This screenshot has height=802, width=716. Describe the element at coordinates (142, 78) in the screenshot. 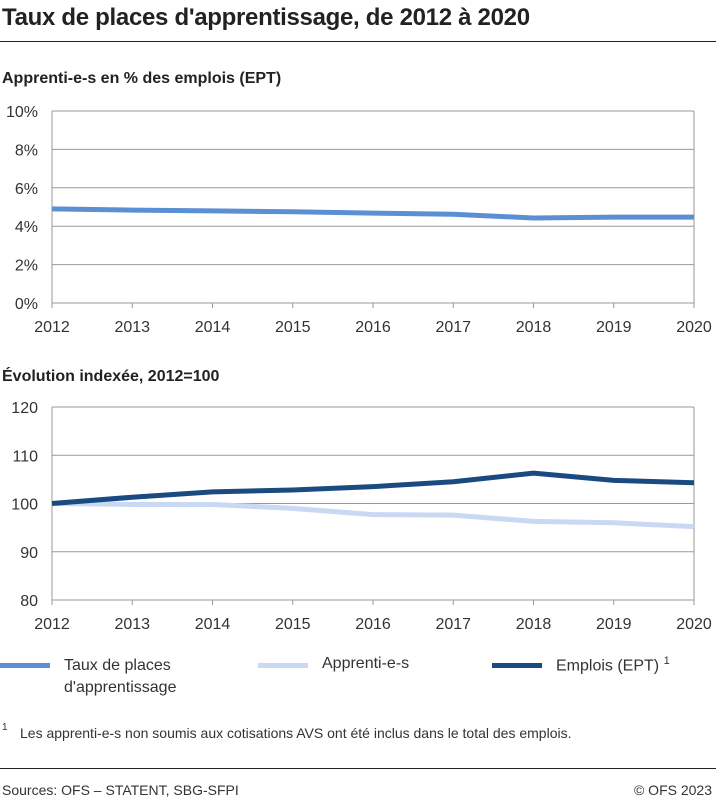

I see `chart1-title: Apprenti-e-s en % des emplois (EPT)` at that location.